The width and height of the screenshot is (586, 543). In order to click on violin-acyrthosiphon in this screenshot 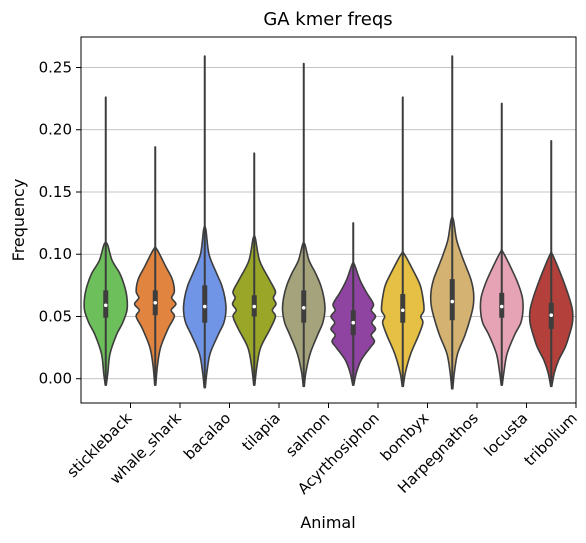, I will do `click(353, 304)`.